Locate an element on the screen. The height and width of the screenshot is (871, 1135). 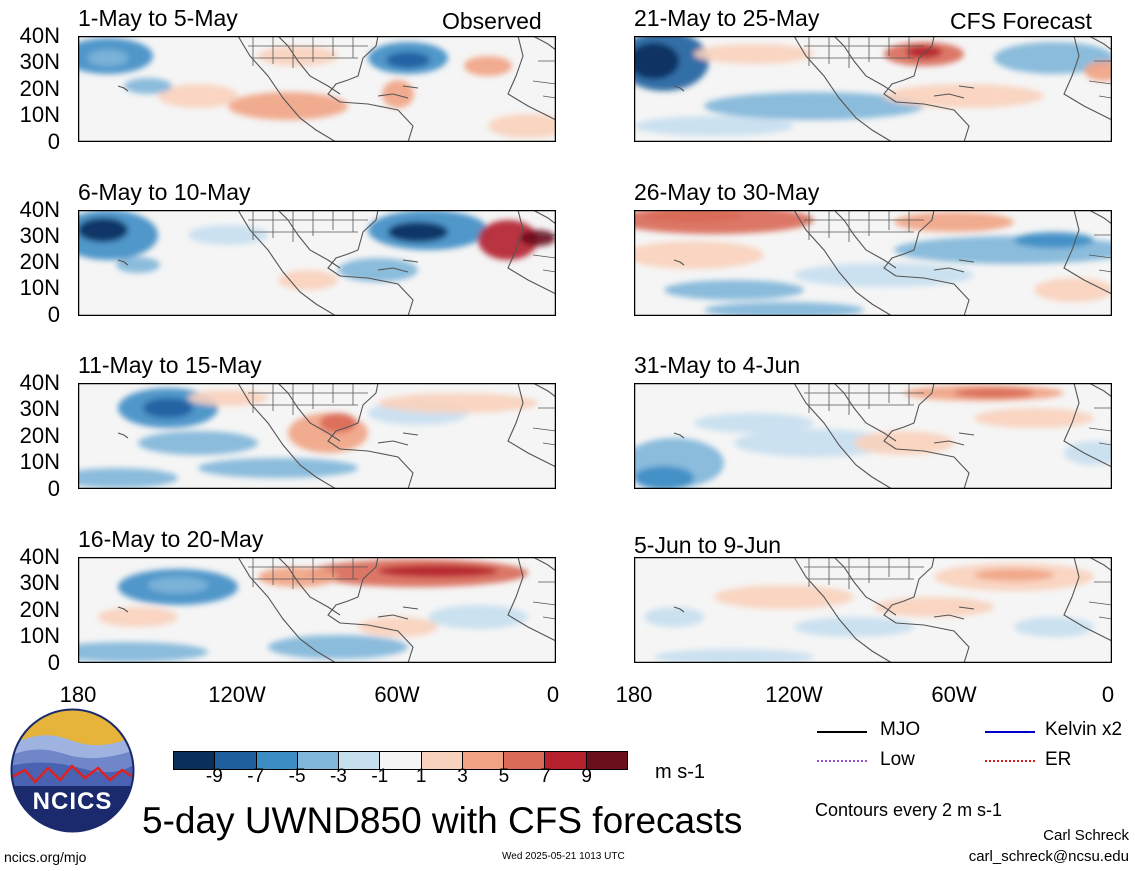
colorbar-tick-label: -9 is located at coordinates (214, 776).